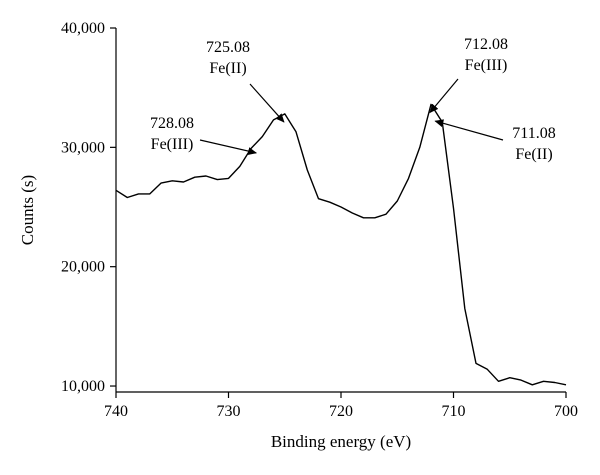 The height and width of the screenshot is (475, 600). Describe the element at coordinates (229, 411) in the screenshot. I see `x-tick-label: 730` at that location.